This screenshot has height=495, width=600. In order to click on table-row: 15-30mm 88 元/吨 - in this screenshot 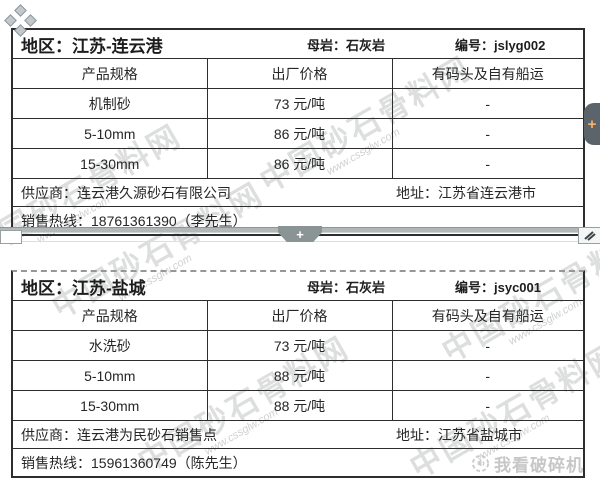, I will do `click(298, 405)`.